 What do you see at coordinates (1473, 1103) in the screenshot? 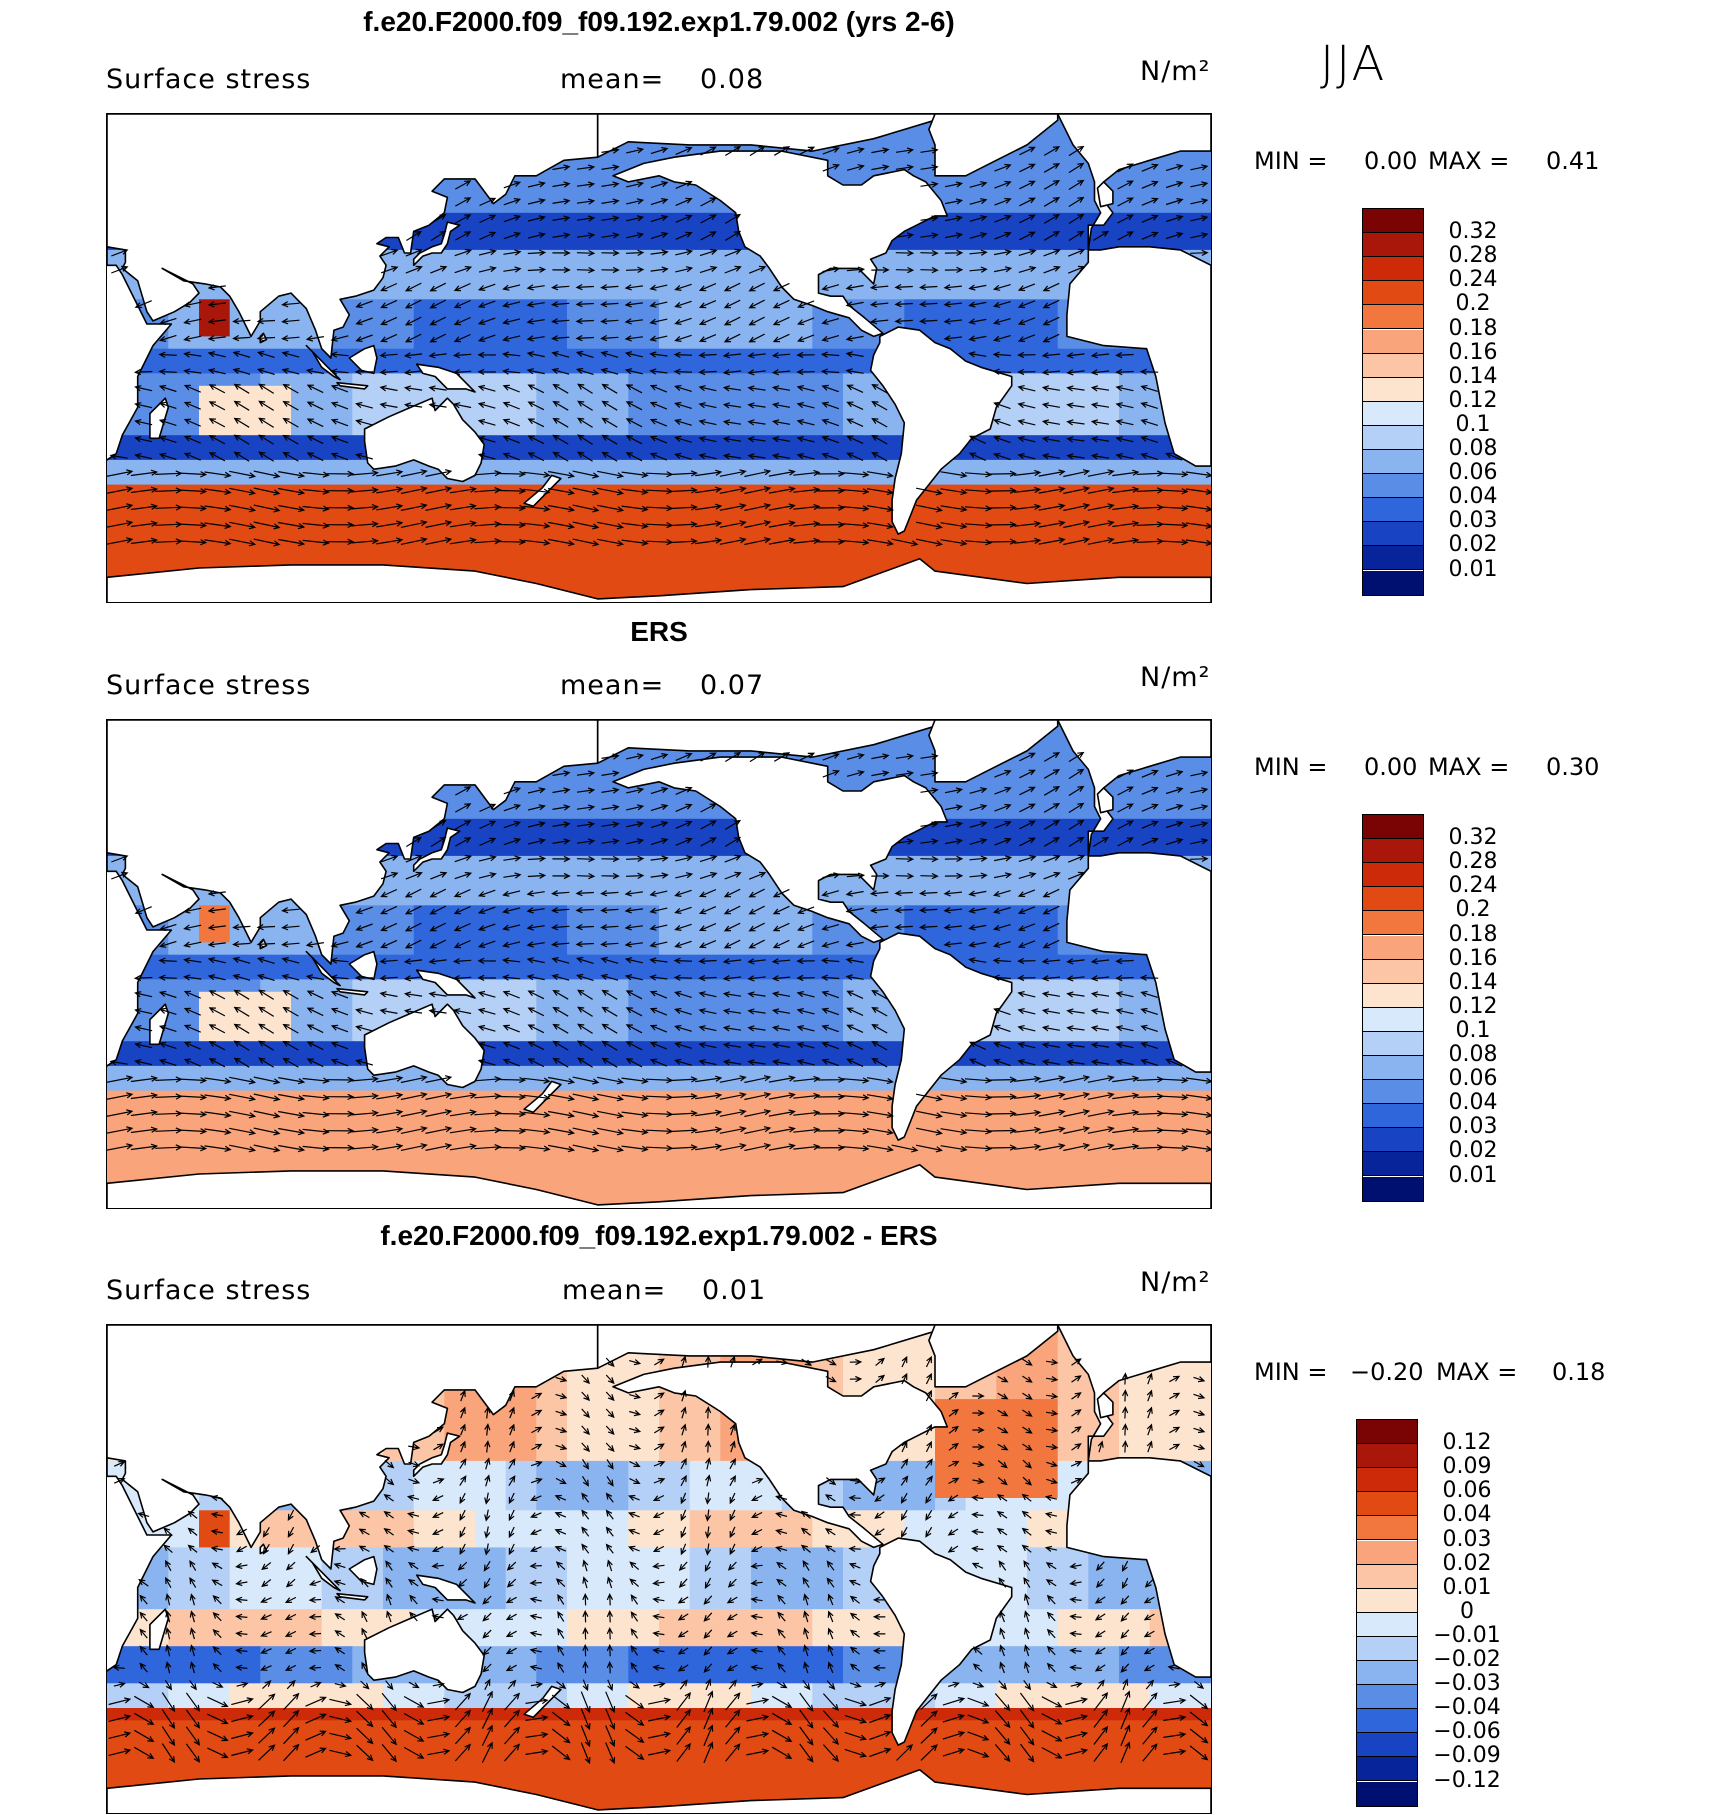
I see `colorbar-level-label: 0.04` at bounding box center [1473, 1103].